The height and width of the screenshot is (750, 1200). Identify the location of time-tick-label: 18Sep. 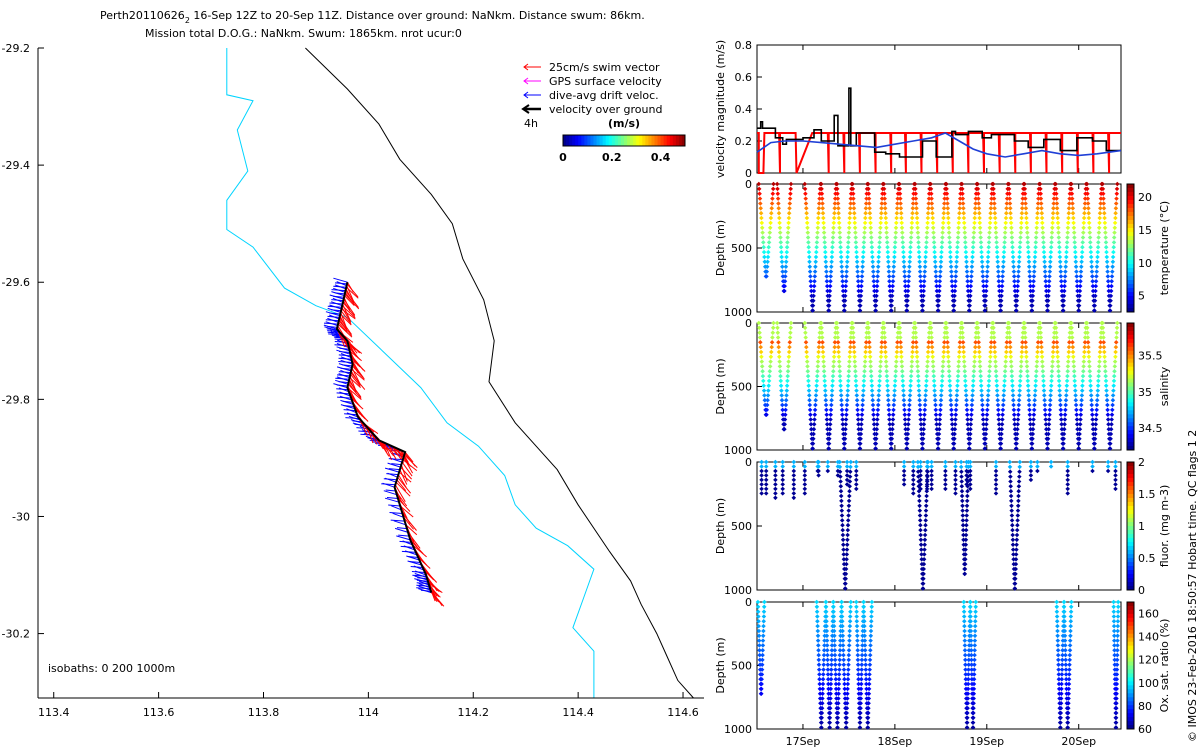
(895, 741).